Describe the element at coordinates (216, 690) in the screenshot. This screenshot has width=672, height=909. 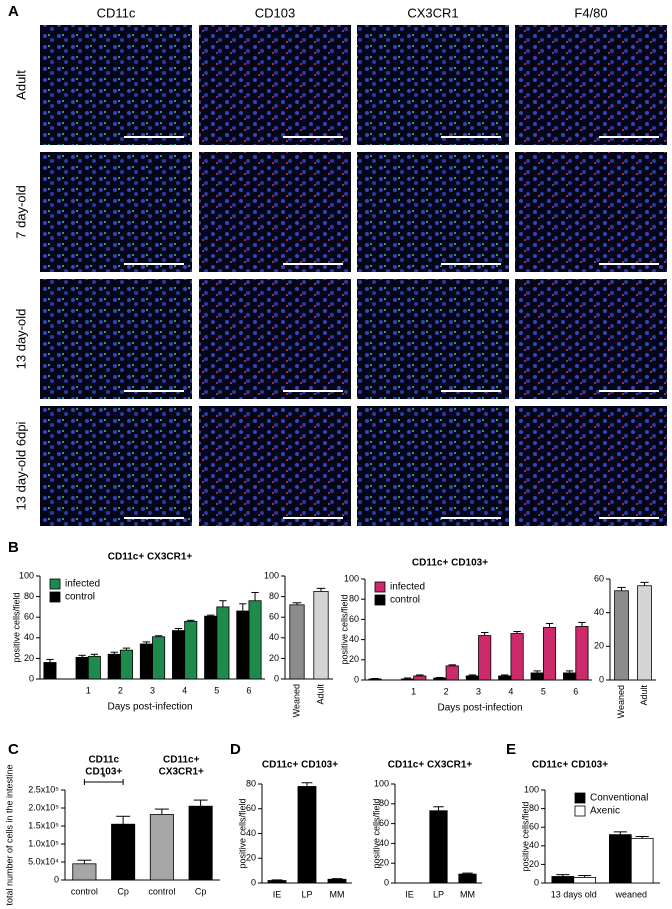
I see `x-tick-label: 5` at that location.